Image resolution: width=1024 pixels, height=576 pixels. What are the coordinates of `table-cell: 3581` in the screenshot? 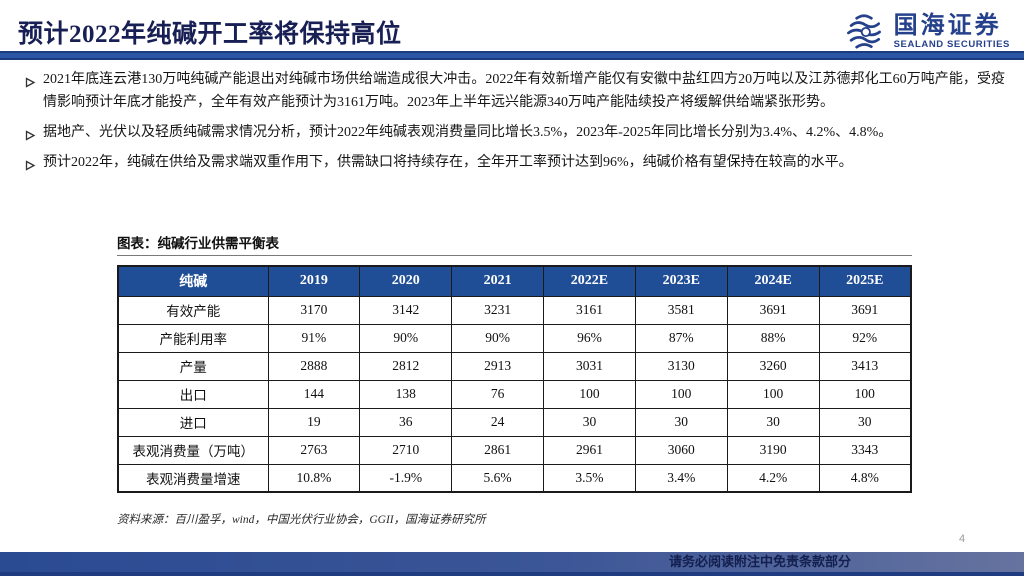 It's located at (681, 310).